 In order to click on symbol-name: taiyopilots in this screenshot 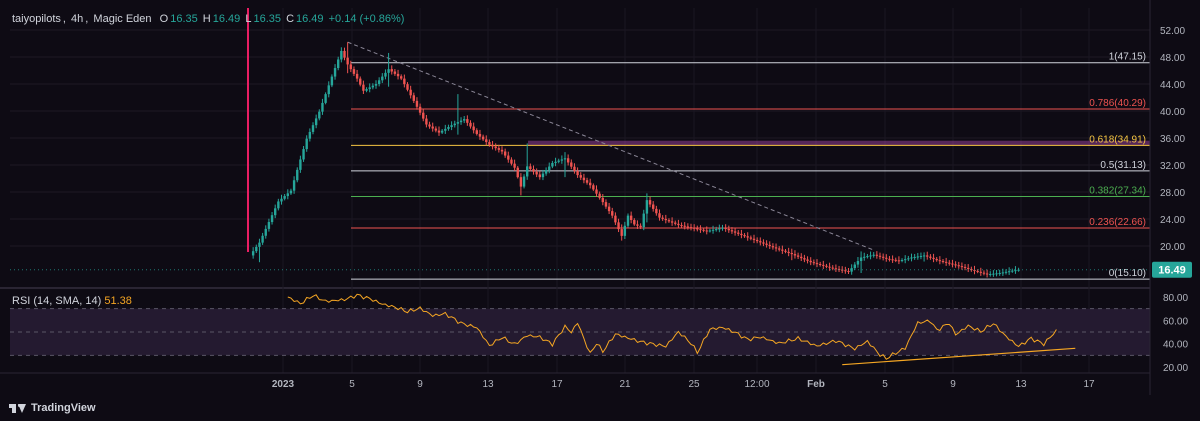, I will do `click(36, 19)`.